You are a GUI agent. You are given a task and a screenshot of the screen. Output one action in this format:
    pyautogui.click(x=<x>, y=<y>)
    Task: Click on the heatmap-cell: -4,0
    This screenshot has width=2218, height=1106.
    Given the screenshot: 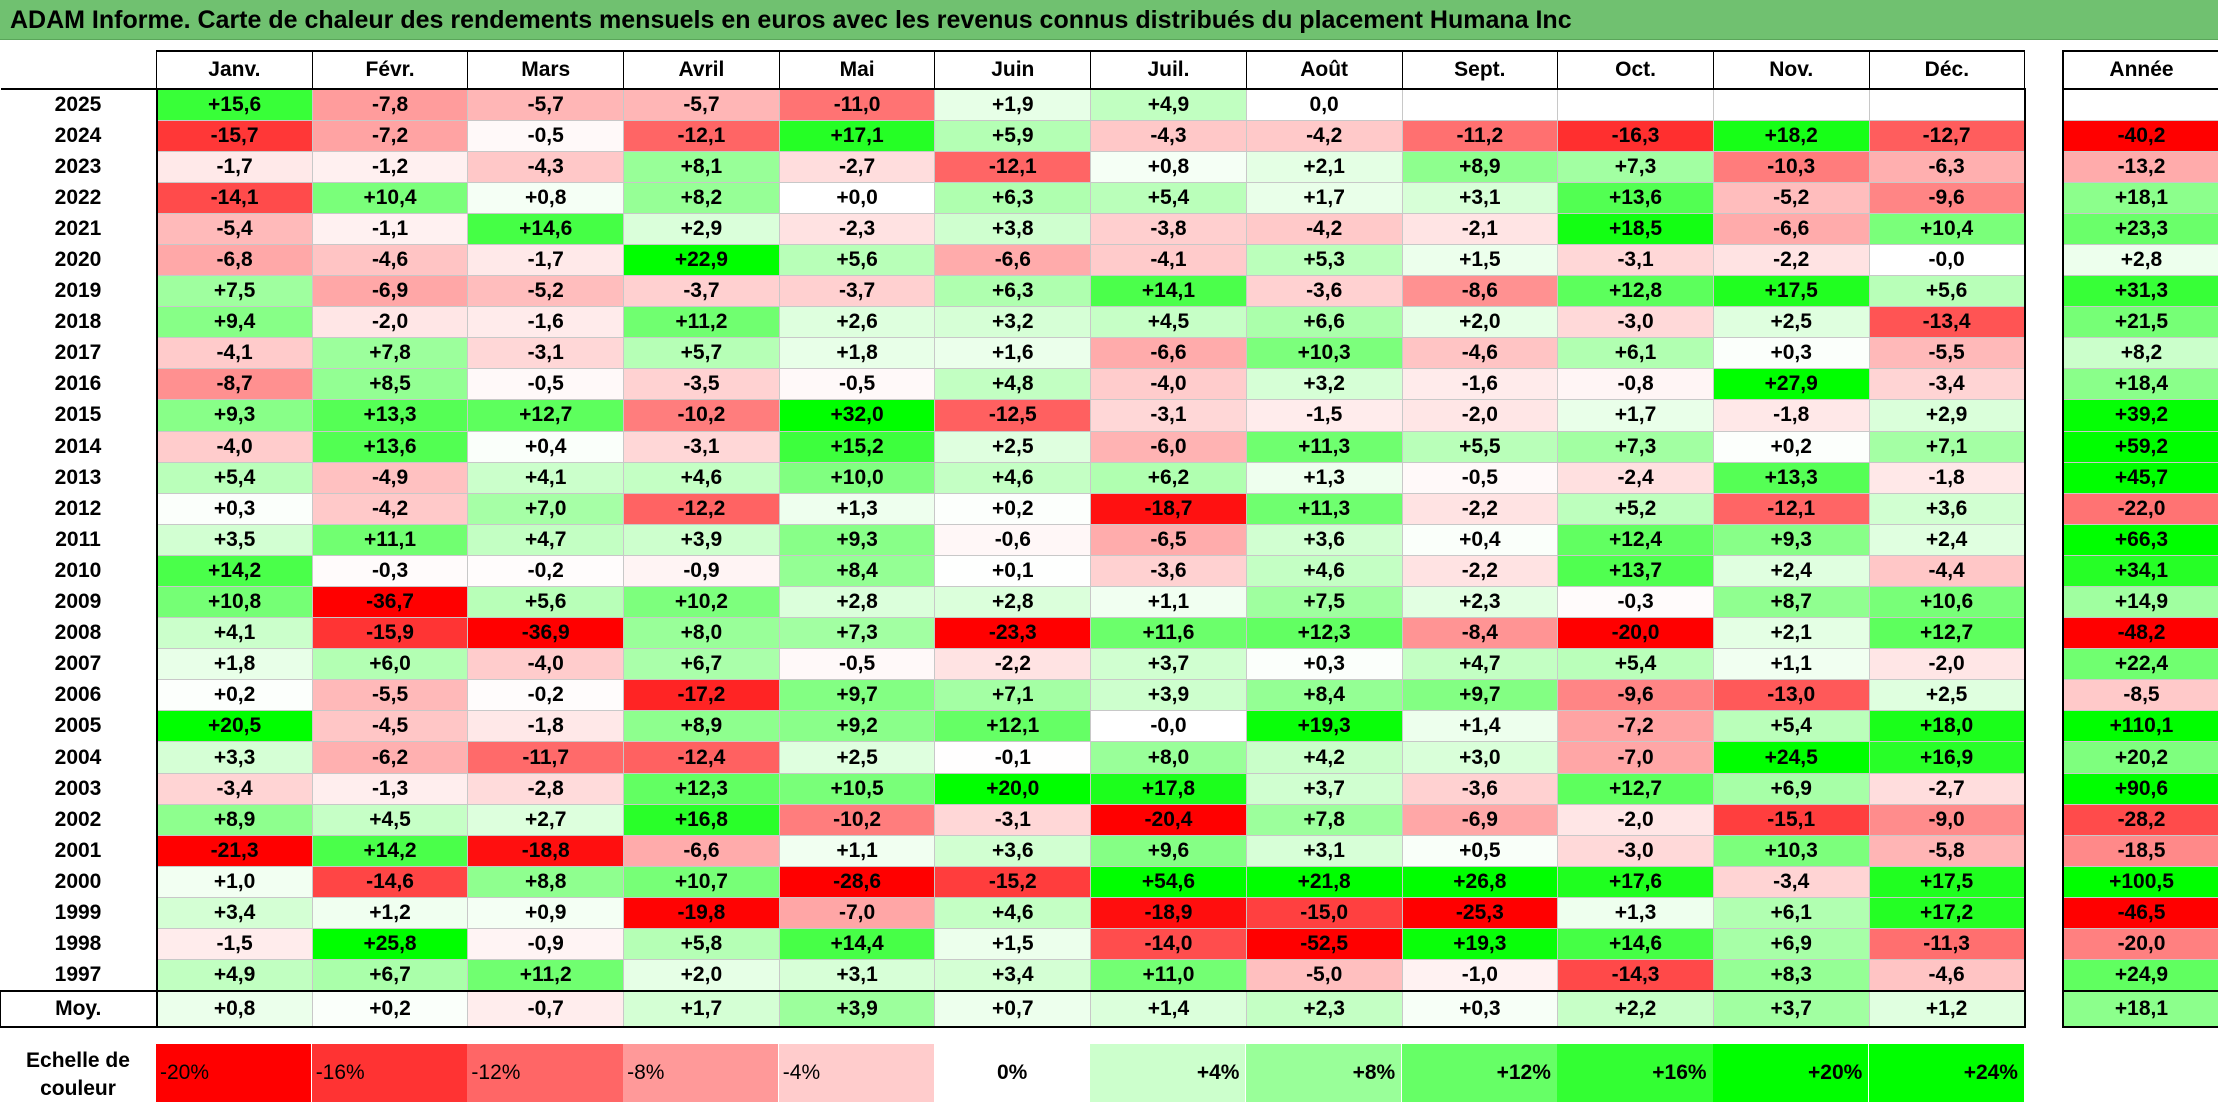 What is the action you would take?
    pyautogui.click(x=234, y=446)
    